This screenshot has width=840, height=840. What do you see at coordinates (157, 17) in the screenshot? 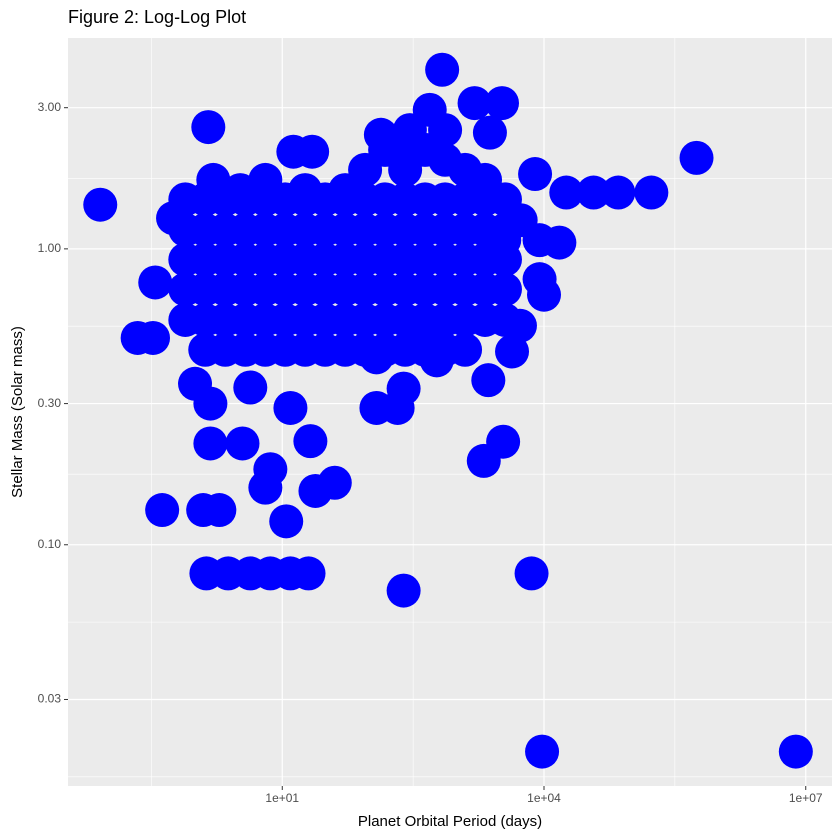
I see `chart-title: Figure 2: Log-Log Plot` at bounding box center [157, 17].